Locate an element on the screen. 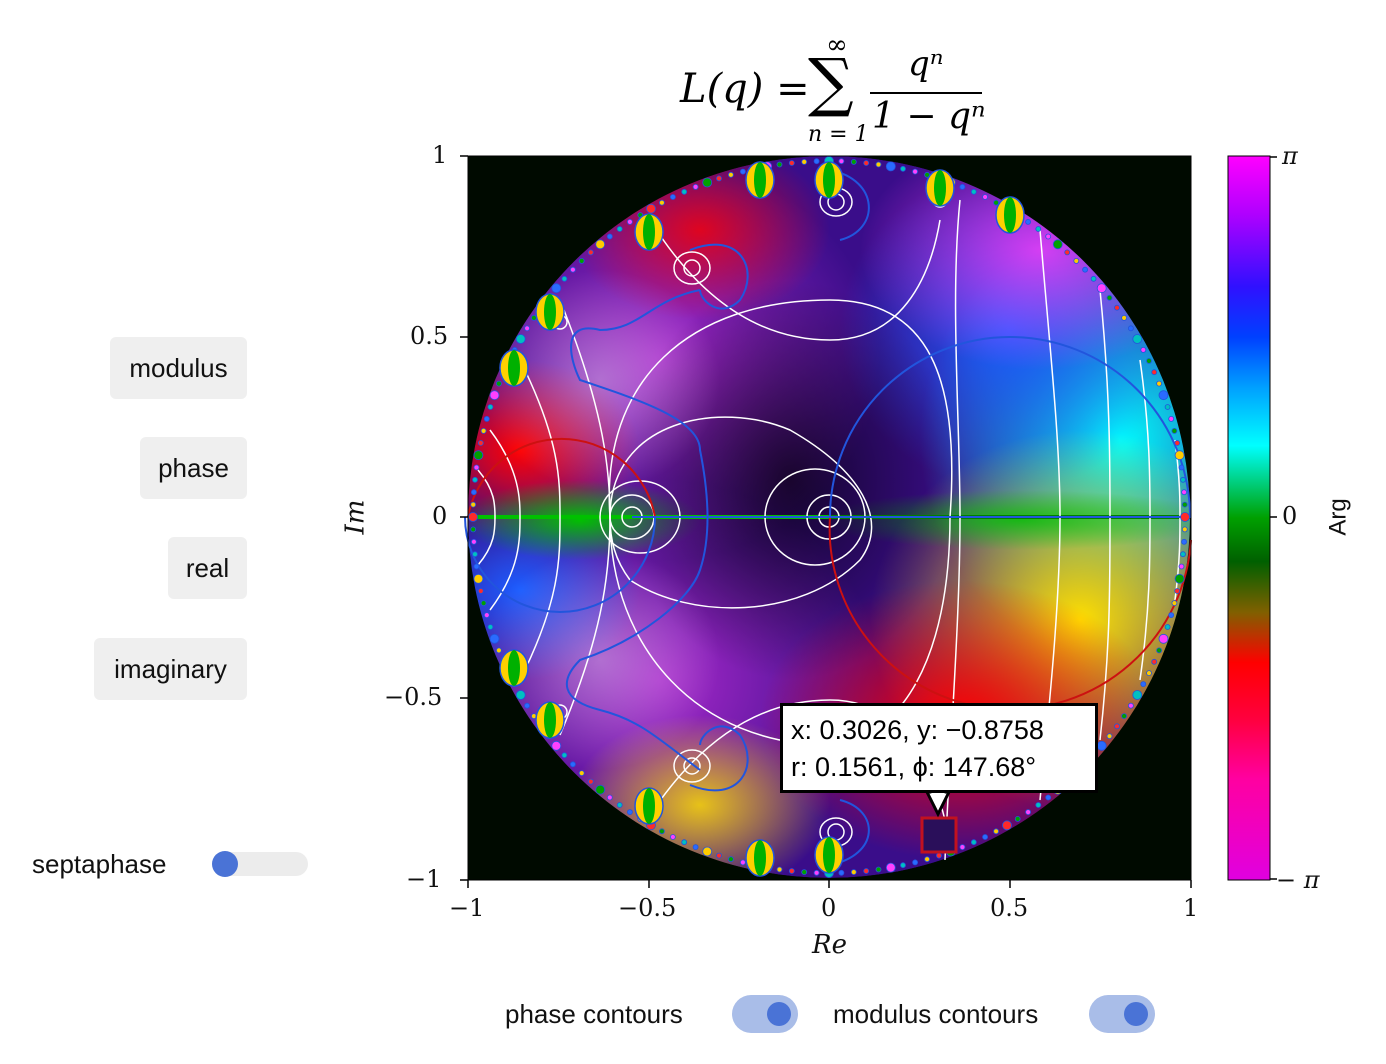  colorbar is located at coordinates (1249, 518).